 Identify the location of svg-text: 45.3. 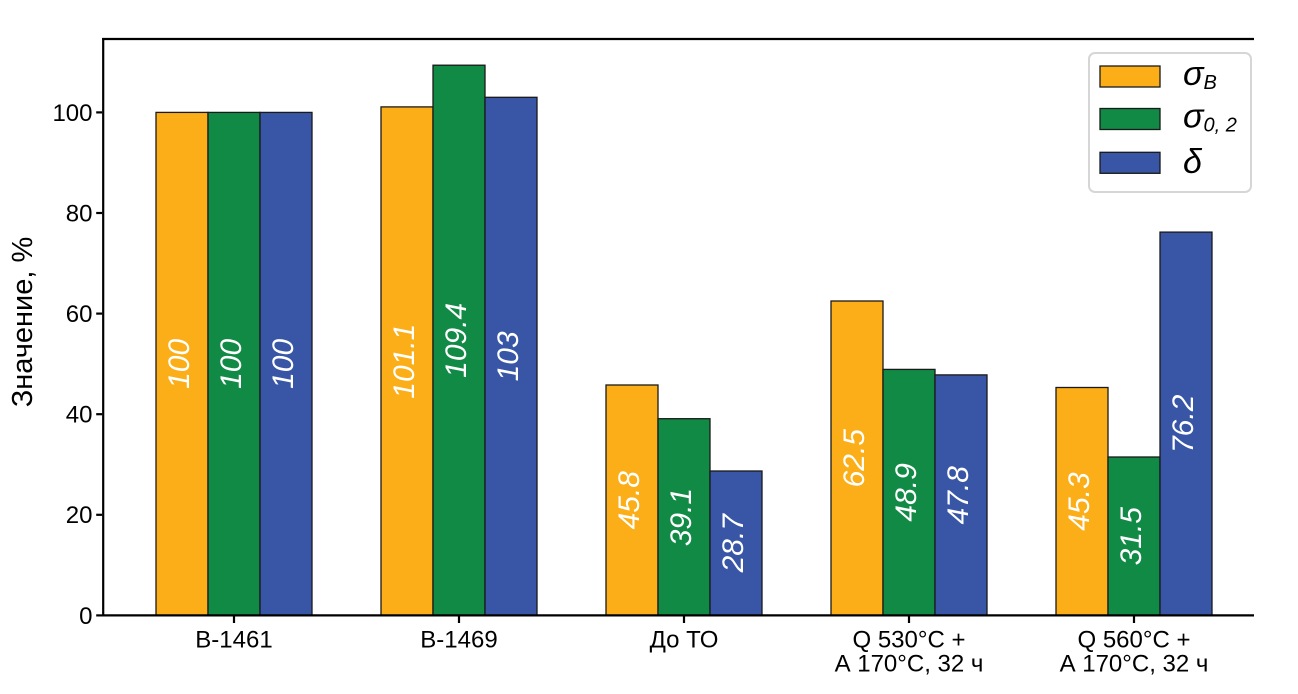
(1079, 501).